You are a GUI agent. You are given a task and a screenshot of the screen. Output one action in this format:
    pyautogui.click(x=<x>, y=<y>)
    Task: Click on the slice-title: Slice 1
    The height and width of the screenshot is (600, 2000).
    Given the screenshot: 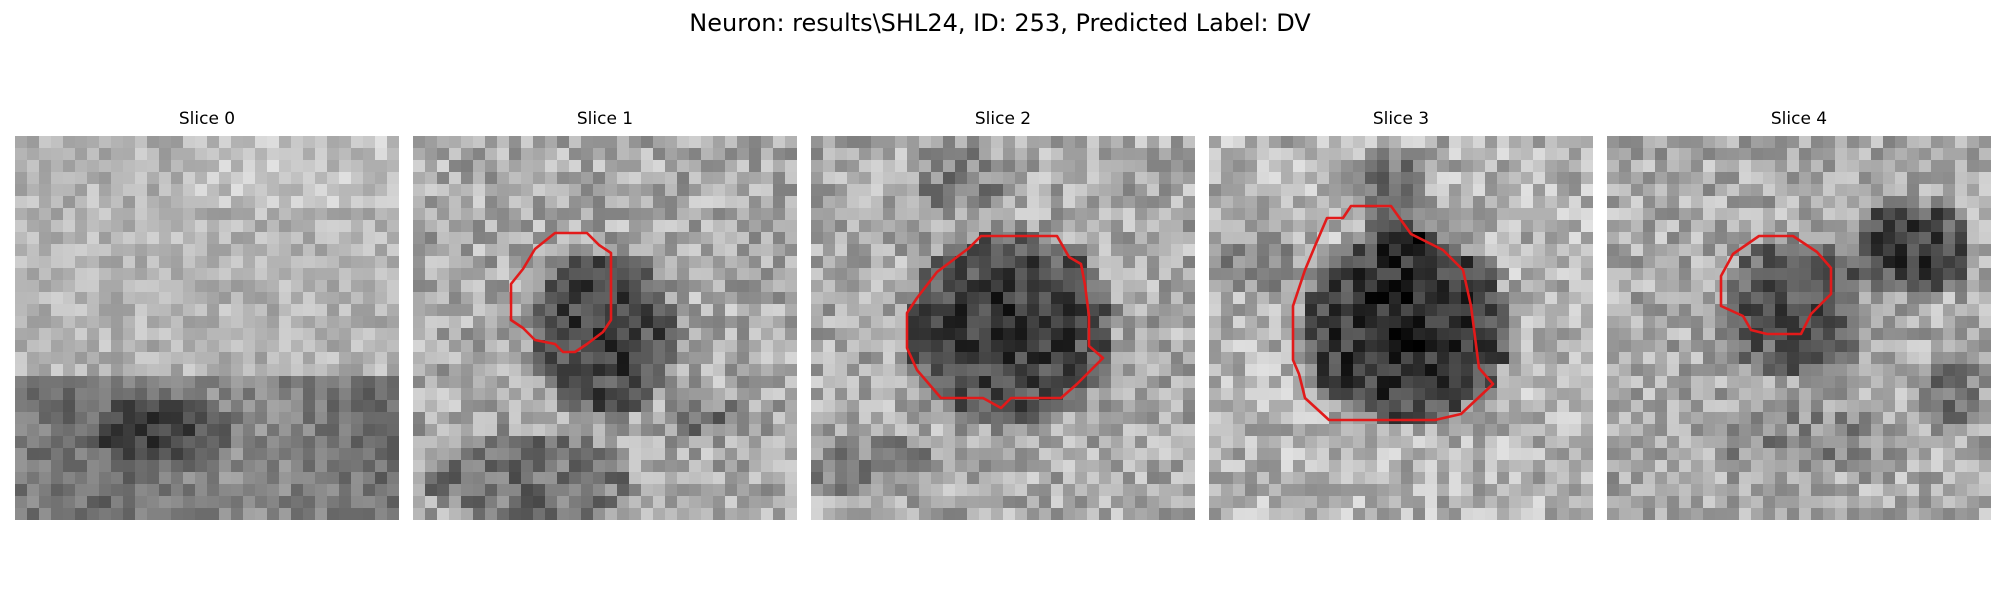 What is the action you would take?
    pyautogui.click(x=605, y=119)
    